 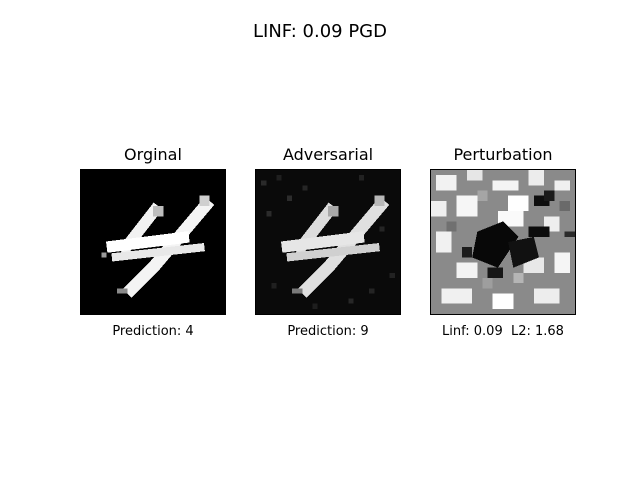 I want to click on original-digit-graphic, so click(x=153, y=242).